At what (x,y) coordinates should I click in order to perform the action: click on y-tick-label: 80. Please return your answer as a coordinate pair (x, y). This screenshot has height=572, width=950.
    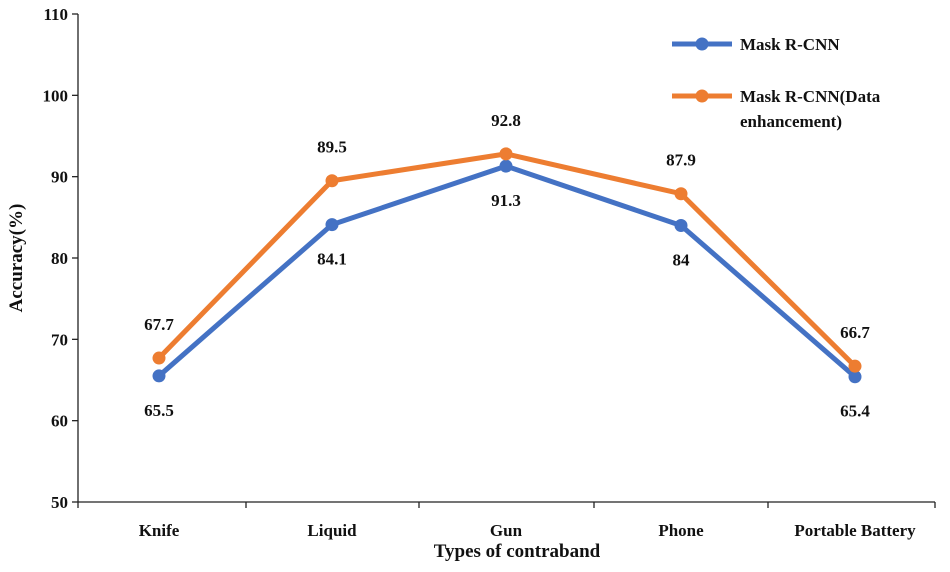
    Looking at the image, I should click on (59, 258).